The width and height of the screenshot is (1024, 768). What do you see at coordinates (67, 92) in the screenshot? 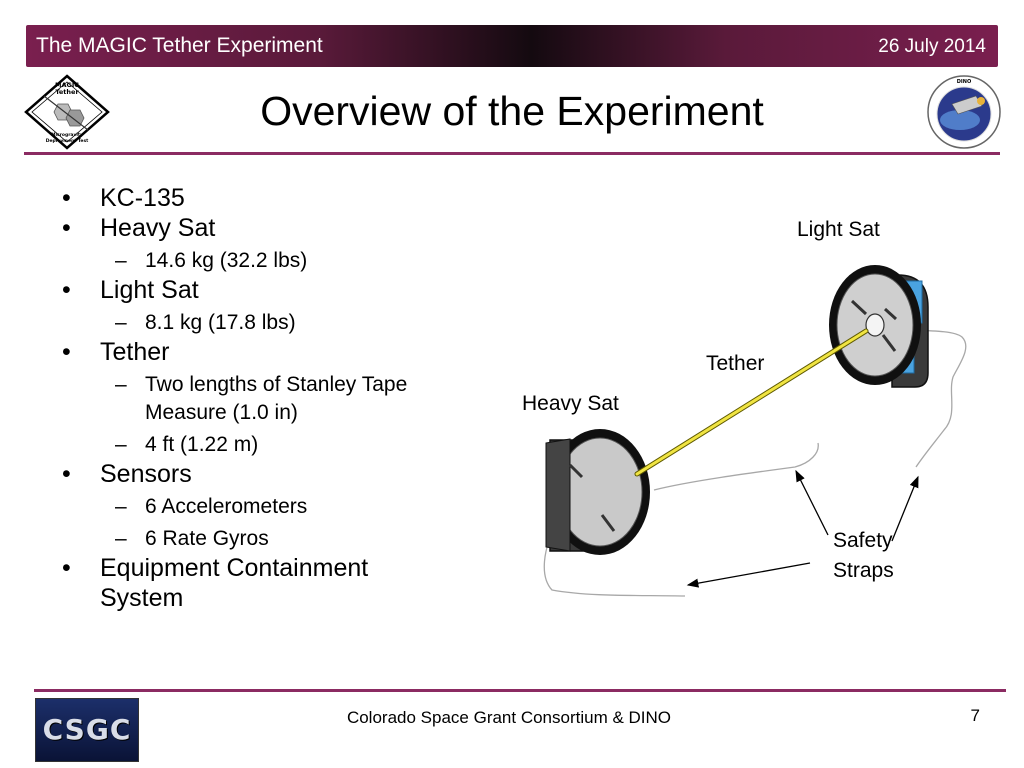
I see `logo-left-line2: Tether` at bounding box center [67, 92].